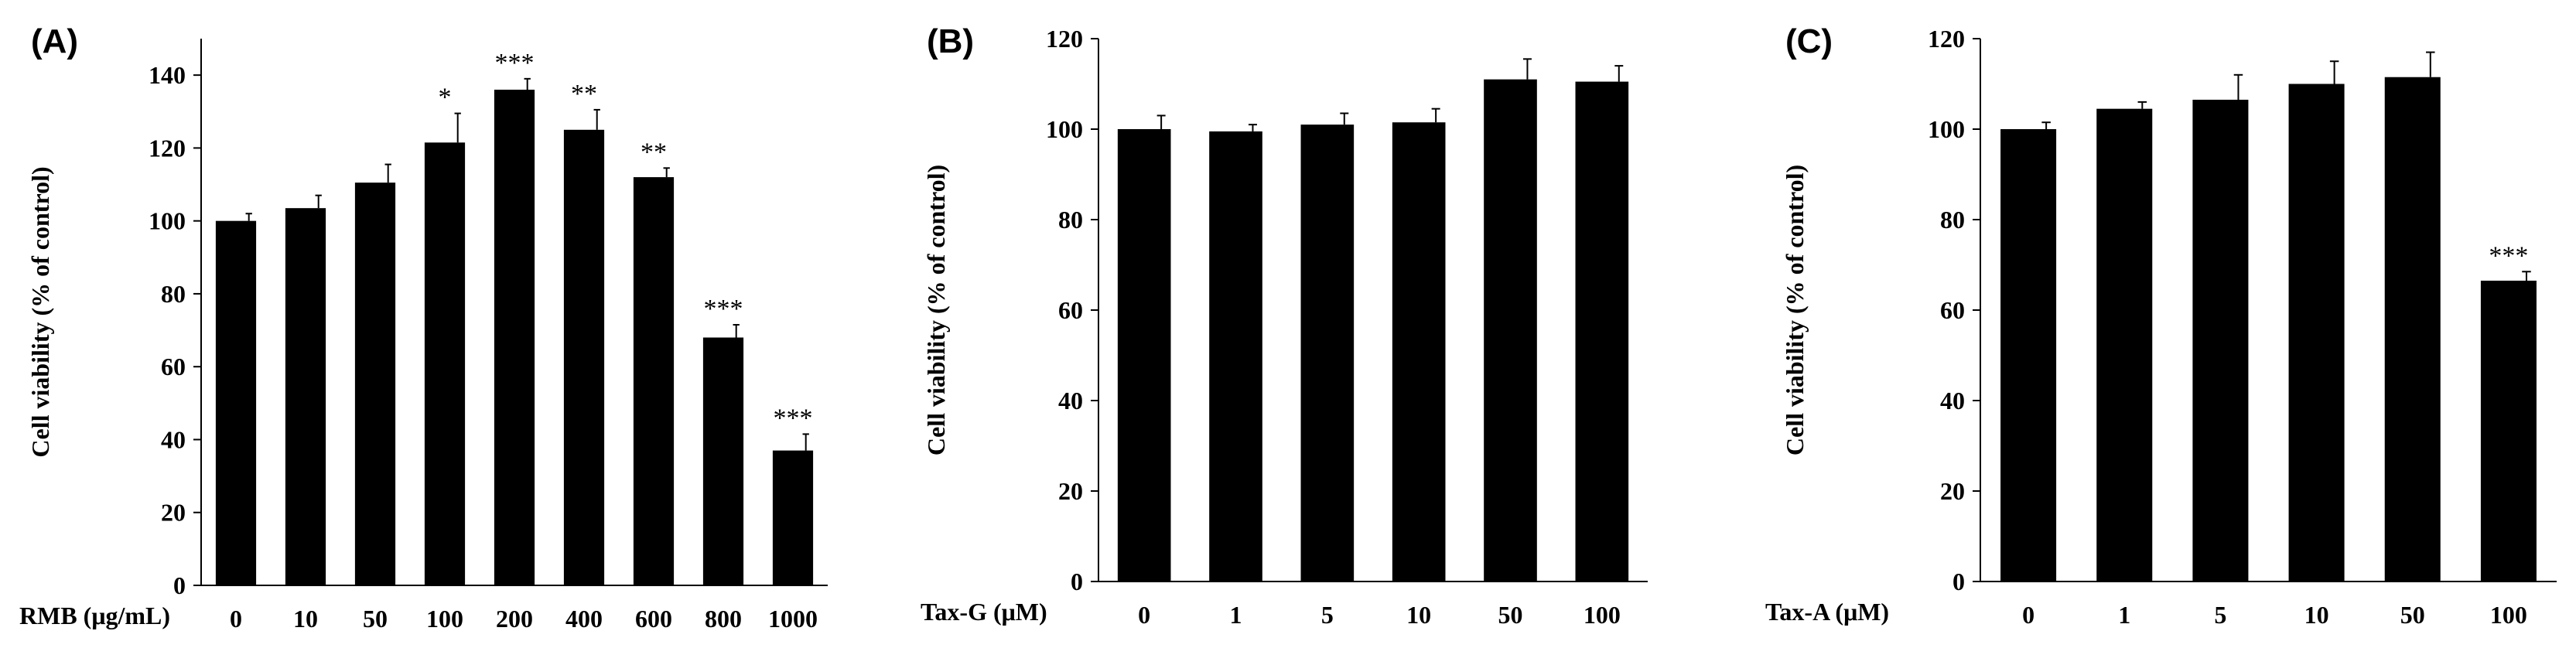 The image size is (2576, 648). I want to click on x-tick-label: 800, so click(723, 619).